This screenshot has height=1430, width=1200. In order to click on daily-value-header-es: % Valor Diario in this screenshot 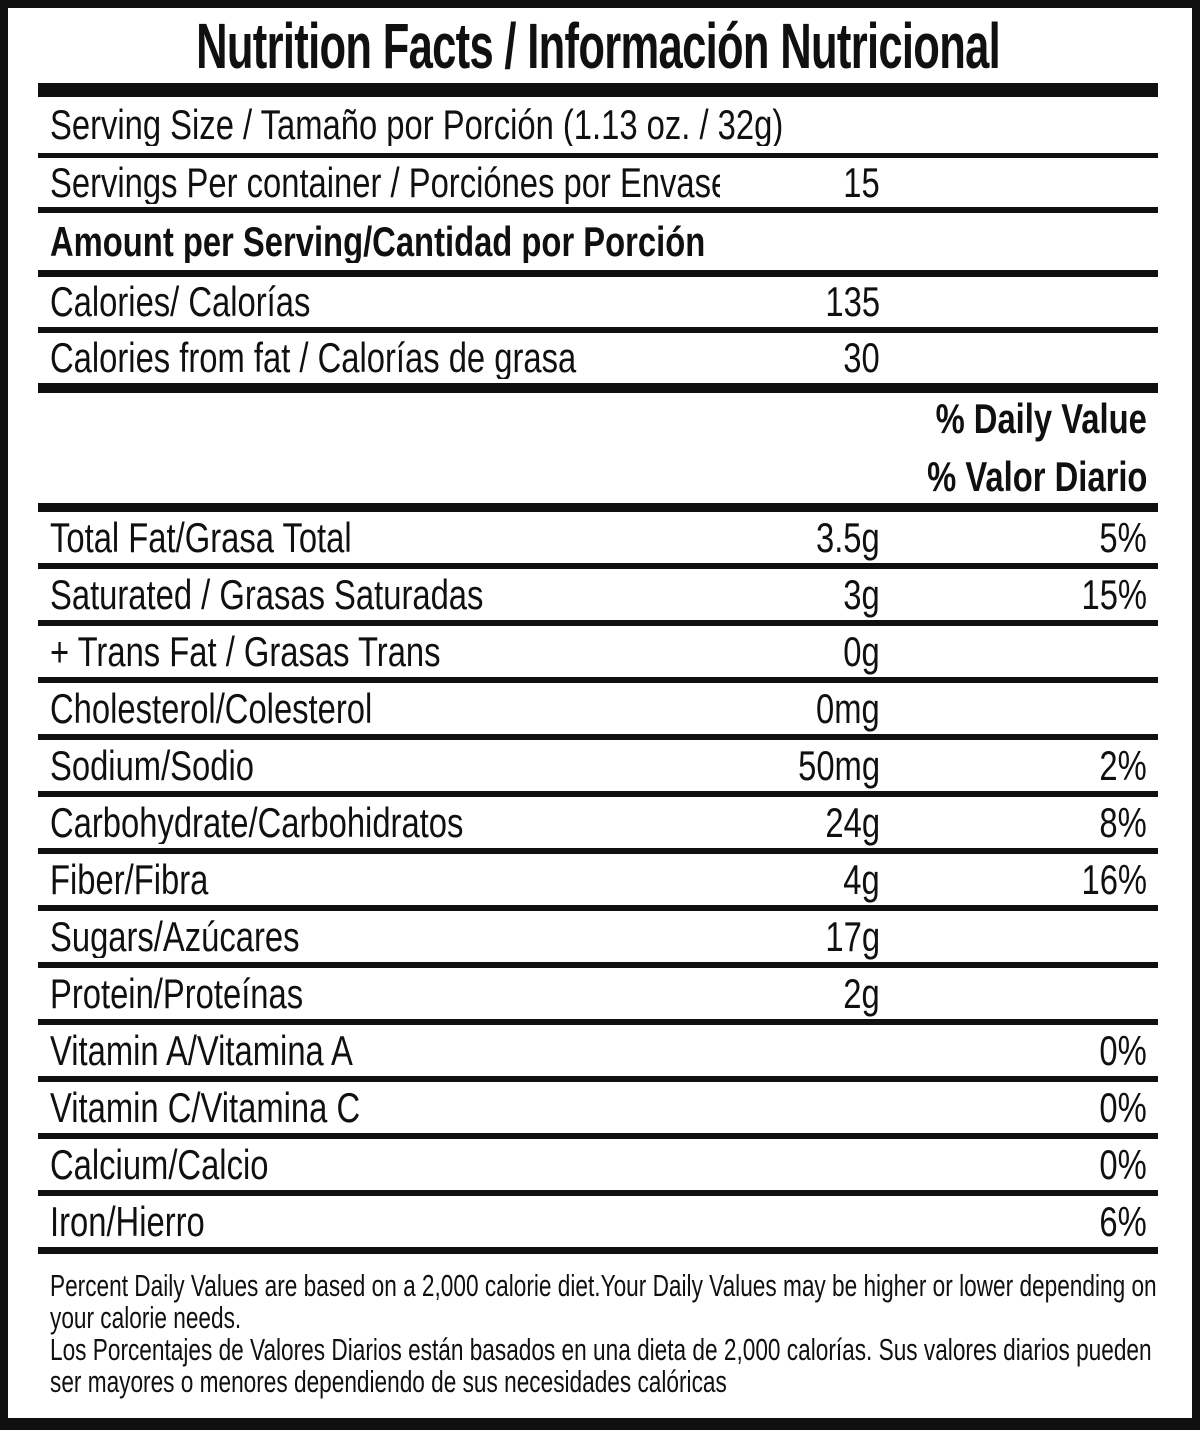, I will do `click(1036, 476)`.